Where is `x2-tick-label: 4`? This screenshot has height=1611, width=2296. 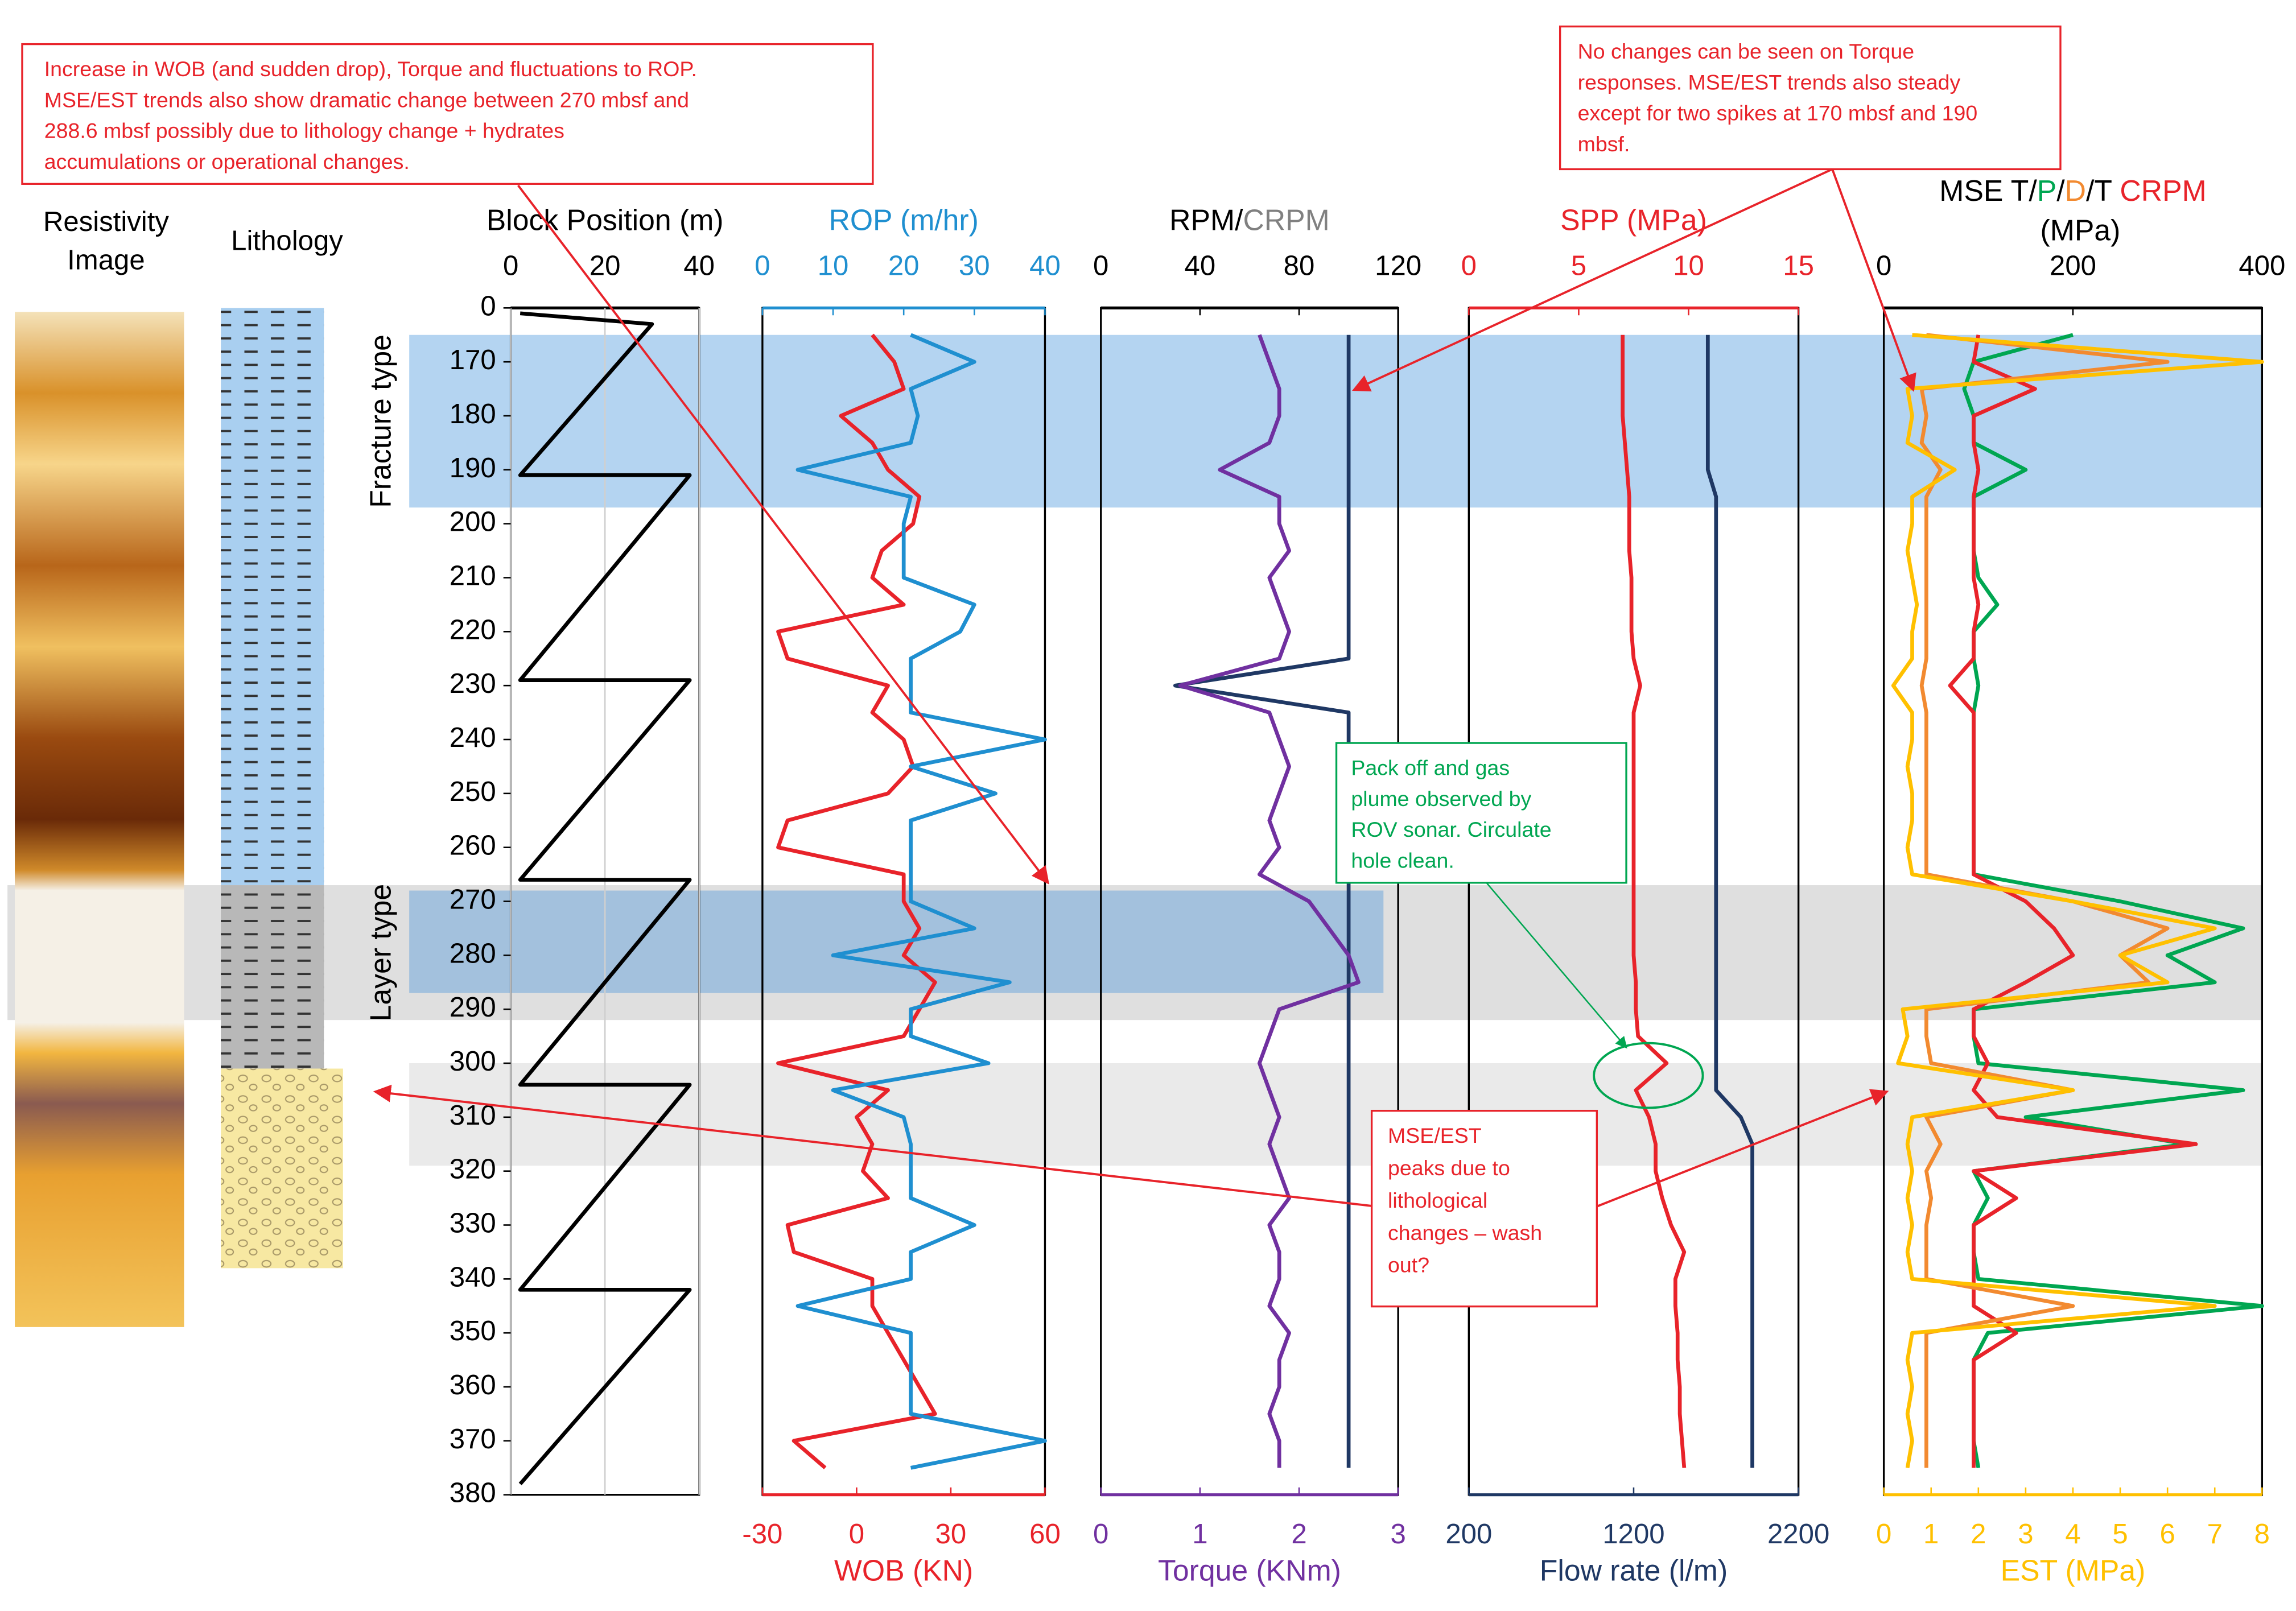
x2-tick-label: 4 is located at coordinates (2072, 1534).